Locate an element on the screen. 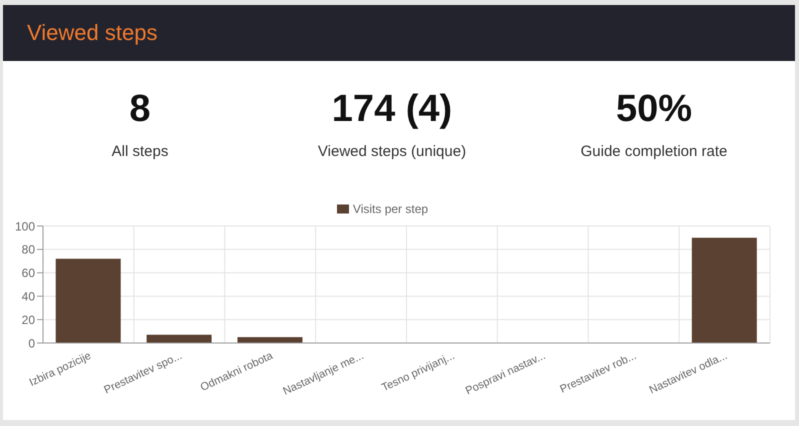 The width and height of the screenshot is (799, 426). legend-label: Visits per step is located at coordinates (390, 209).